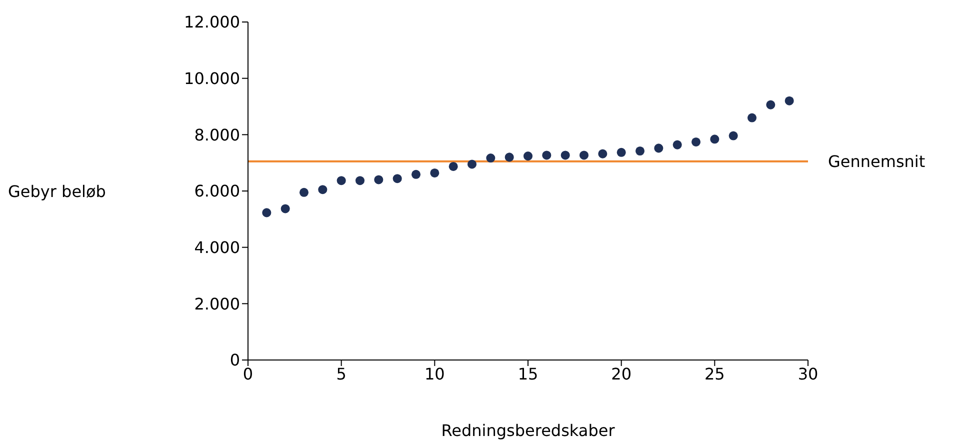  What do you see at coordinates (714, 374) in the screenshot?
I see `x-tick-label: 25` at bounding box center [714, 374].